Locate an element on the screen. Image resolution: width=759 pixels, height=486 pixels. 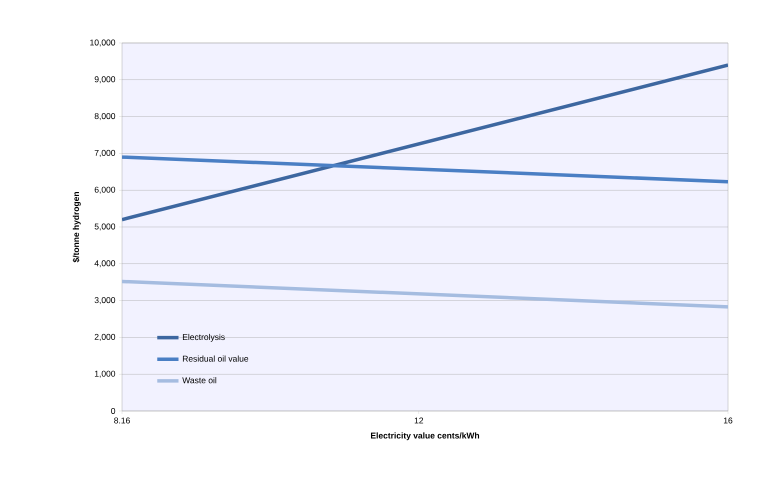
x-tick-label: 12 is located at coordinates (419, 421).